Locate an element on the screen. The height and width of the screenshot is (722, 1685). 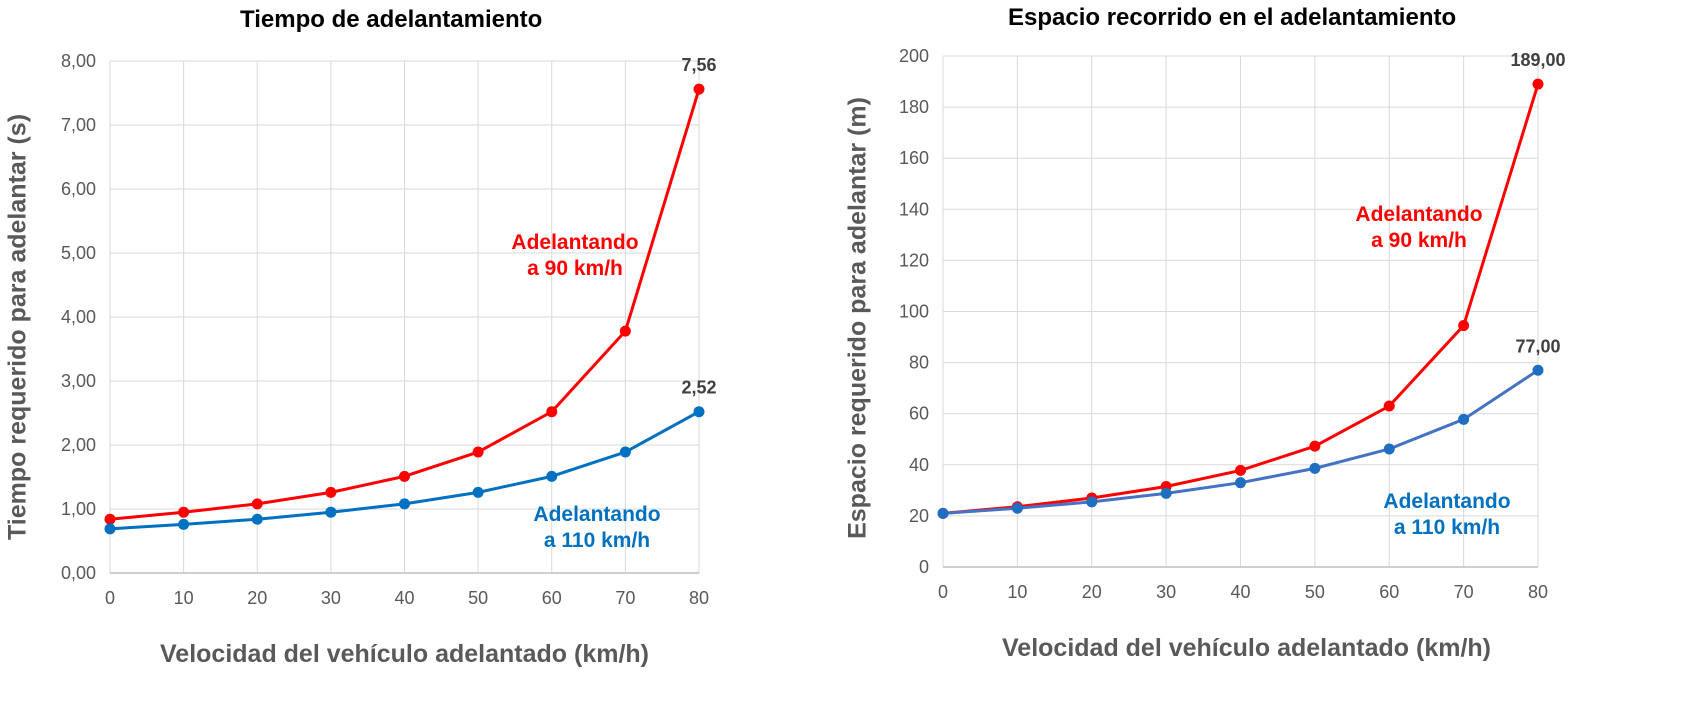
y-tick-label: 0,00 is located at coordinates (78, 573).